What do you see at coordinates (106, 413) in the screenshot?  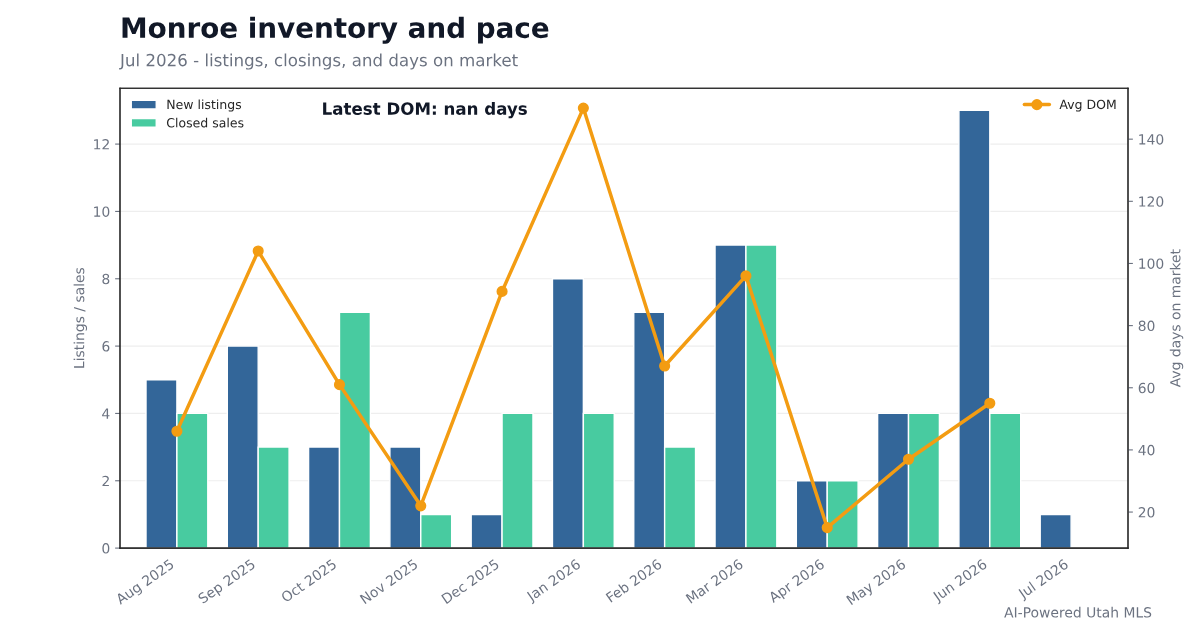 I see `y-tick-label: 4` at bounding box center [106, 413].